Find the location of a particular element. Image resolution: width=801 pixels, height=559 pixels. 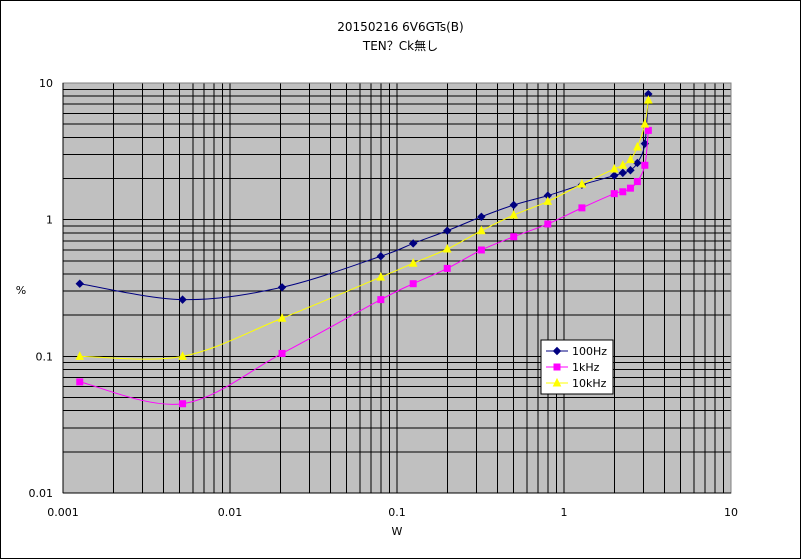

x-axis-label: W is located at coordinates (397, 531).